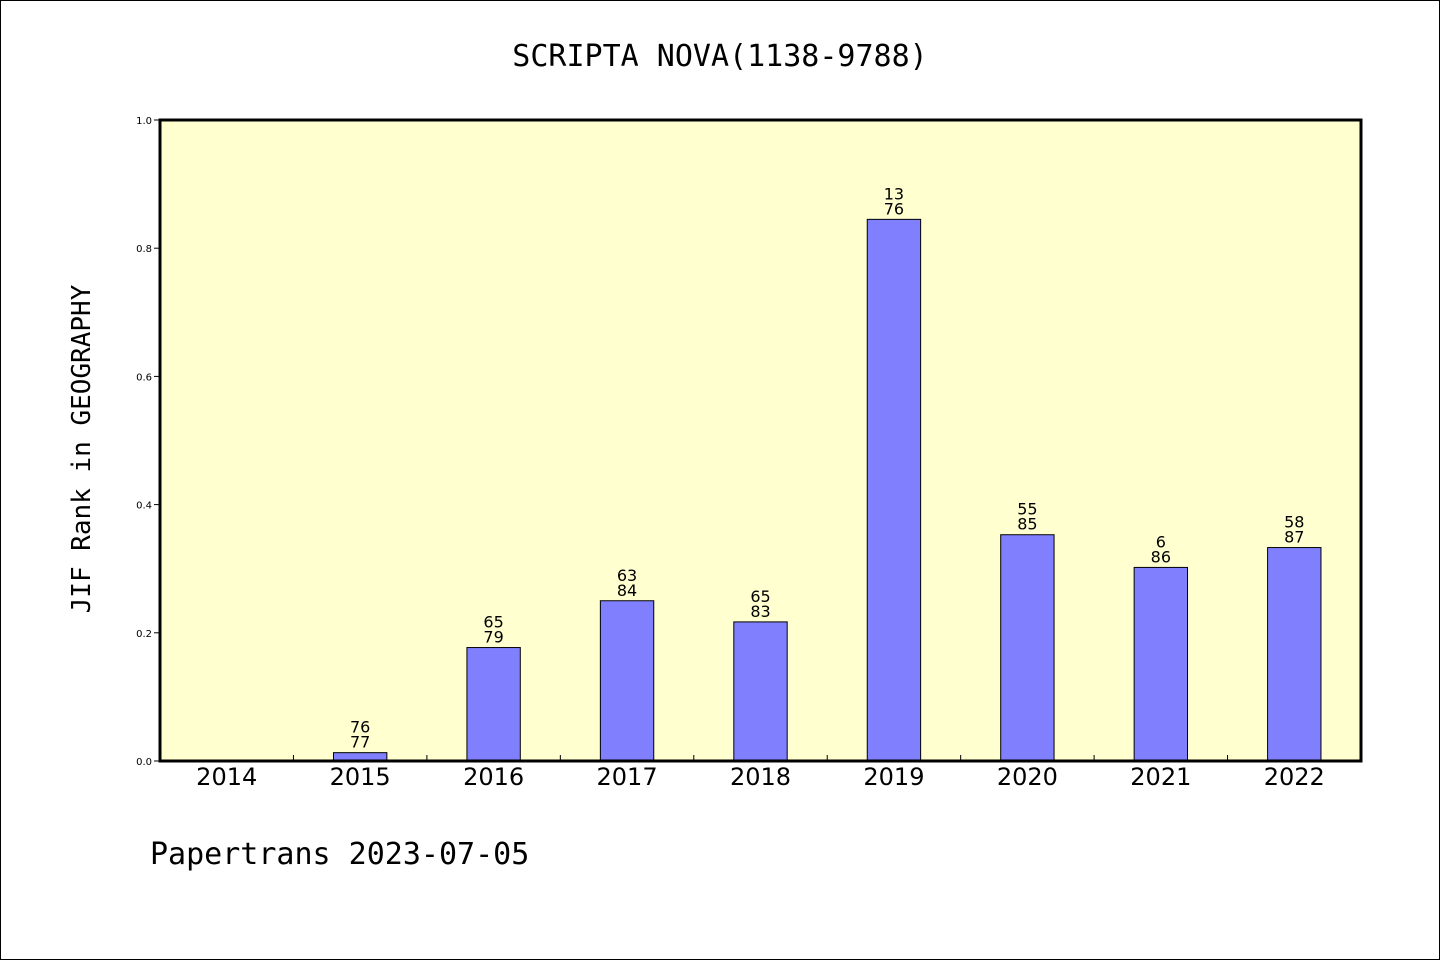 The width and height of the screenshot is (1440, 960). I want to click on x-tick-label: 2022, so click(1294, 777).